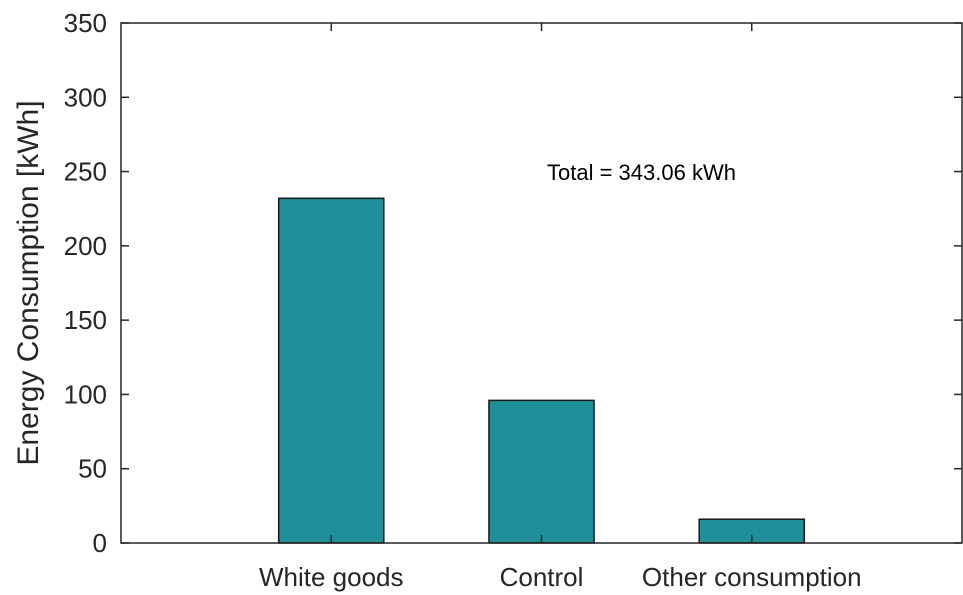 This screenshot has width=963, height=595. I want to click on y-tick-label: 200, so click(85, 246).